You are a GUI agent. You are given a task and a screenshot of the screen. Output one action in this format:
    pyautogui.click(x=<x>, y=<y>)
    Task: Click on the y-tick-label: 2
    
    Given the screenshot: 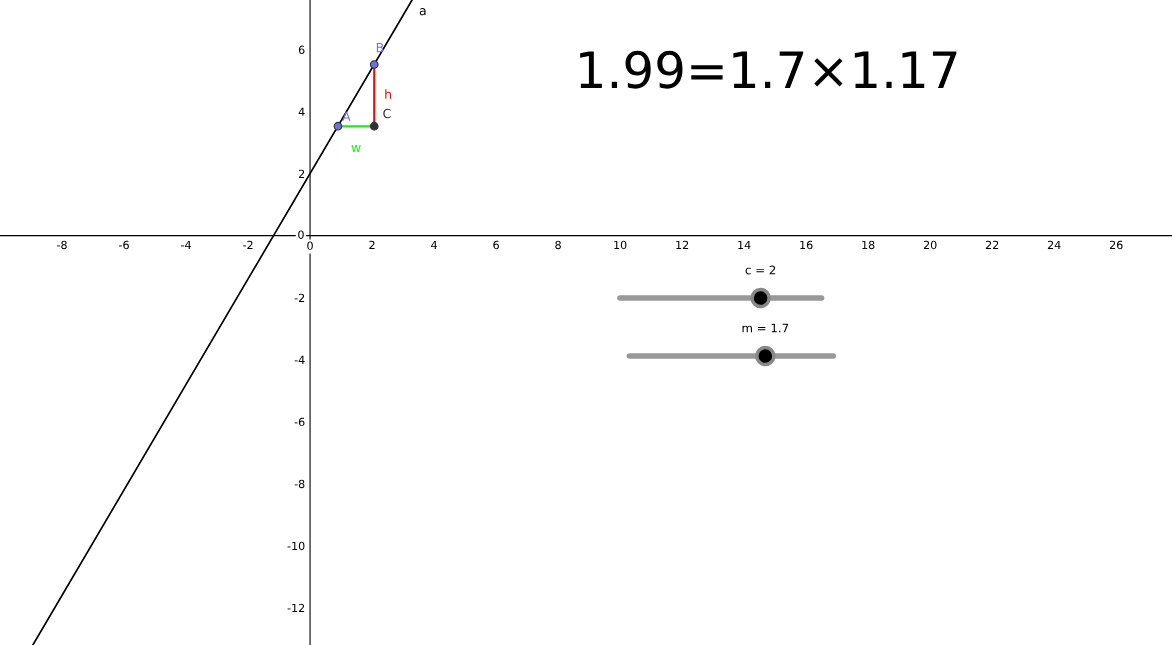 What is the action you would take?
    pyautogui.click(x=301, y=173)
    